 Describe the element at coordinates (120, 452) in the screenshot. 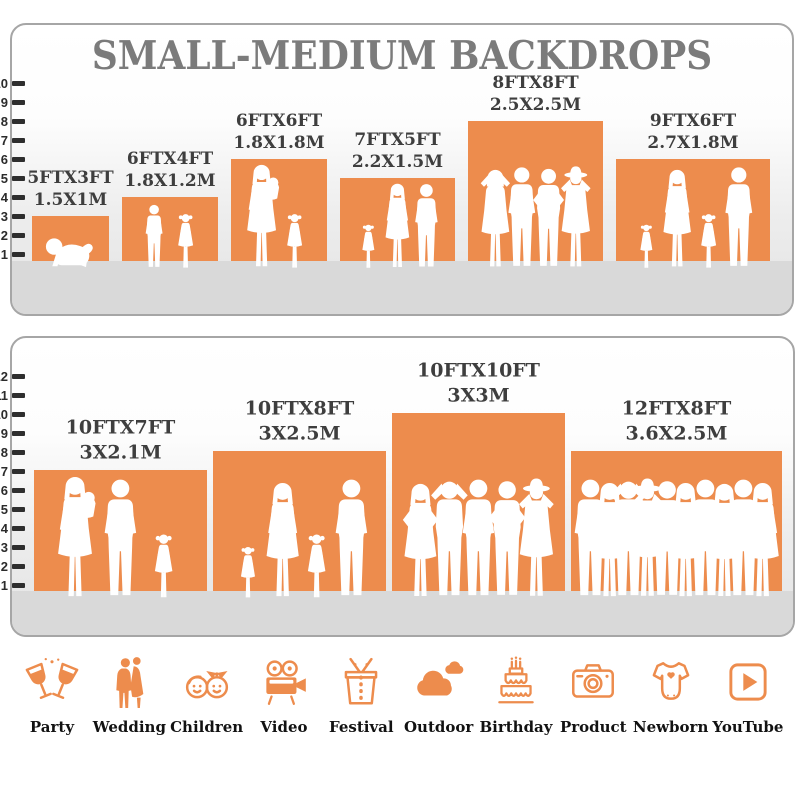

I see `backdrop-size-m: 3X2.1M` at that location.